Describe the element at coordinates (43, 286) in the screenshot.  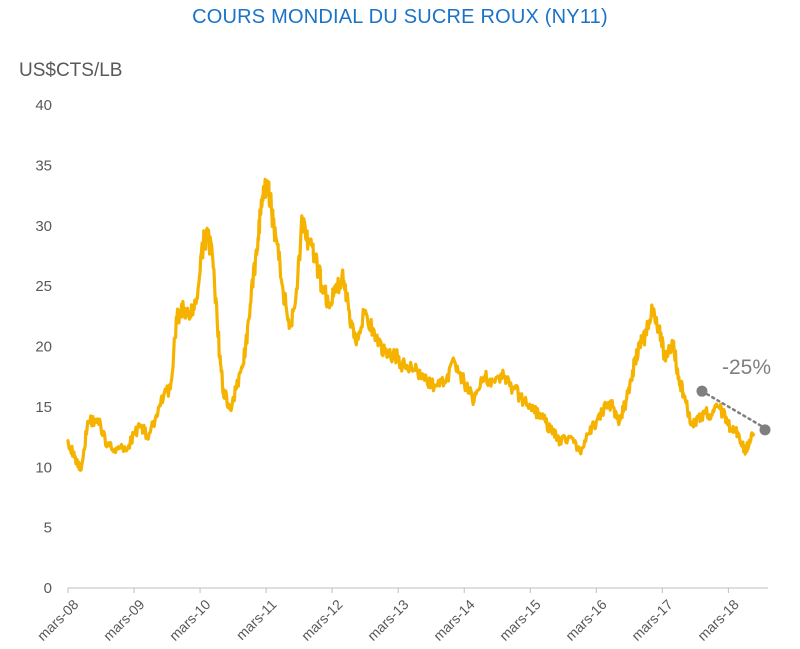
I see `y-tick-label: 25` at that location.